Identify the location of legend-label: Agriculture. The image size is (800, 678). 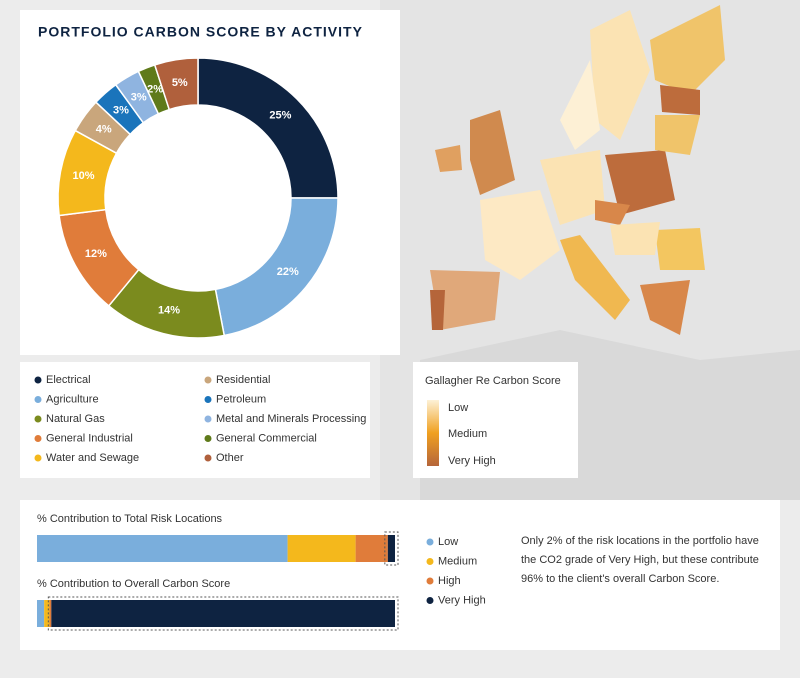
(72, 399).